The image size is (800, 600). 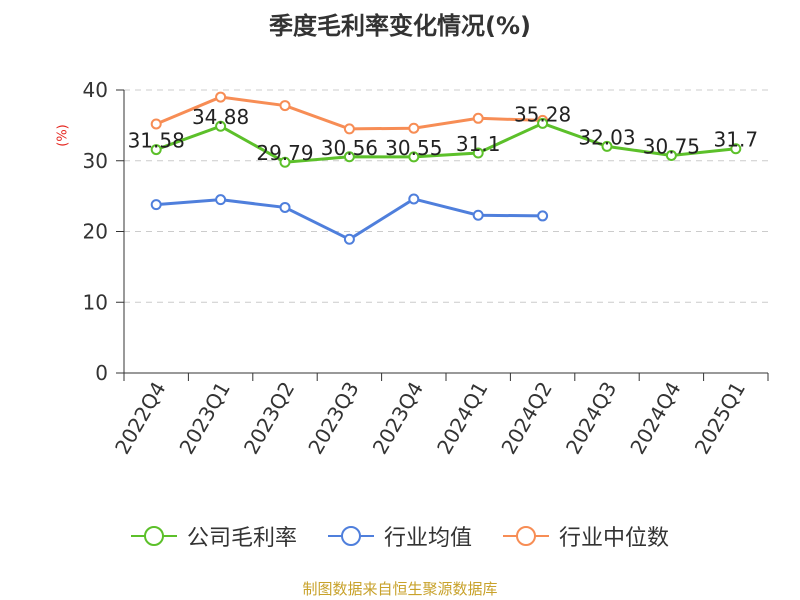 I want to click on y-tick-label: 10, so click(x=95, y=302).